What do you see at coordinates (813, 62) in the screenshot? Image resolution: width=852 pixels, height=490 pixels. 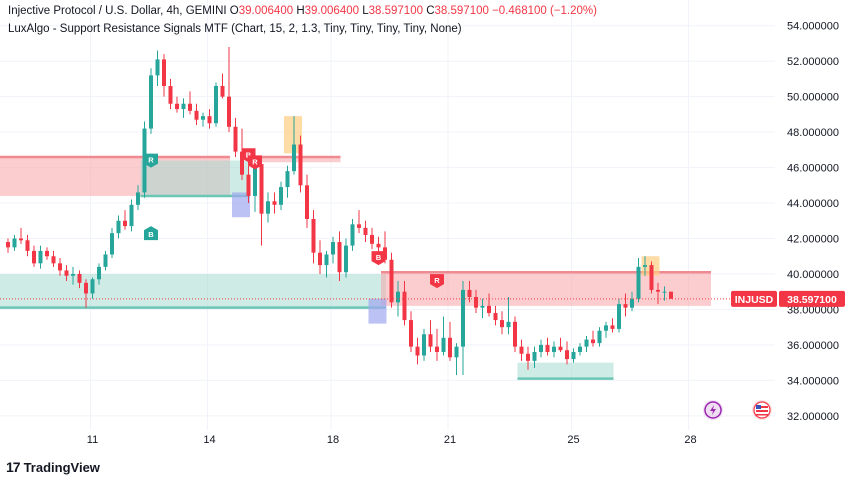 I see `price-tick-label: 52.000000` at bounding box center [813, 62].